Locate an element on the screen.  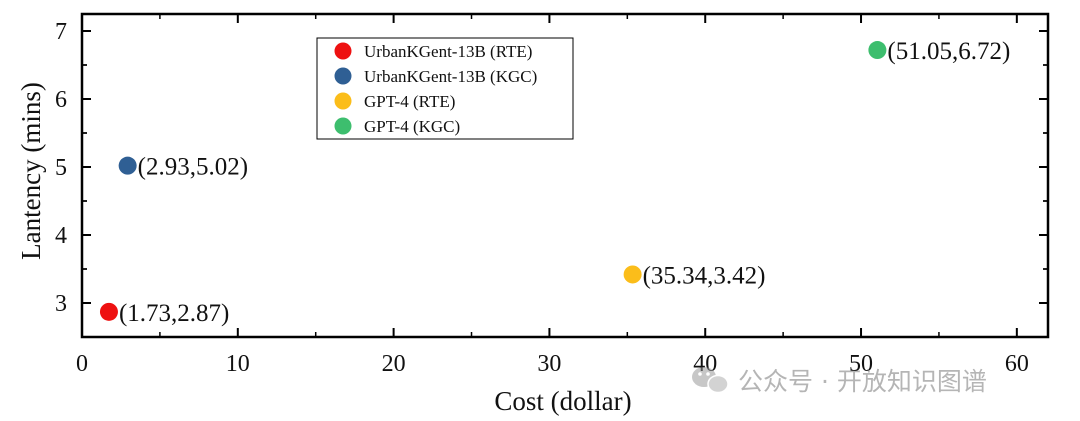
data-label: (2.93,5.02) is located at coordinates (193, 167).